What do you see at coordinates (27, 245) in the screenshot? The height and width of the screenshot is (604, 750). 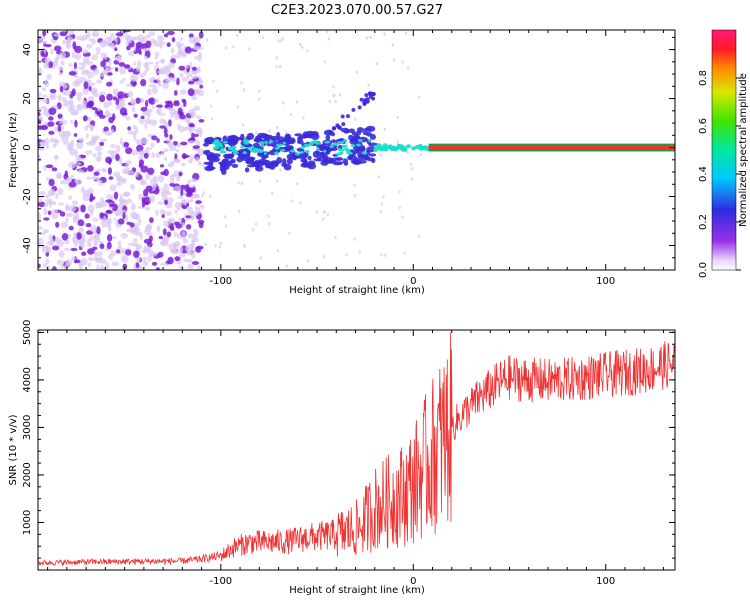 I see `spectrogram-y-tick-label: -40` at bounding box center [27, 245].